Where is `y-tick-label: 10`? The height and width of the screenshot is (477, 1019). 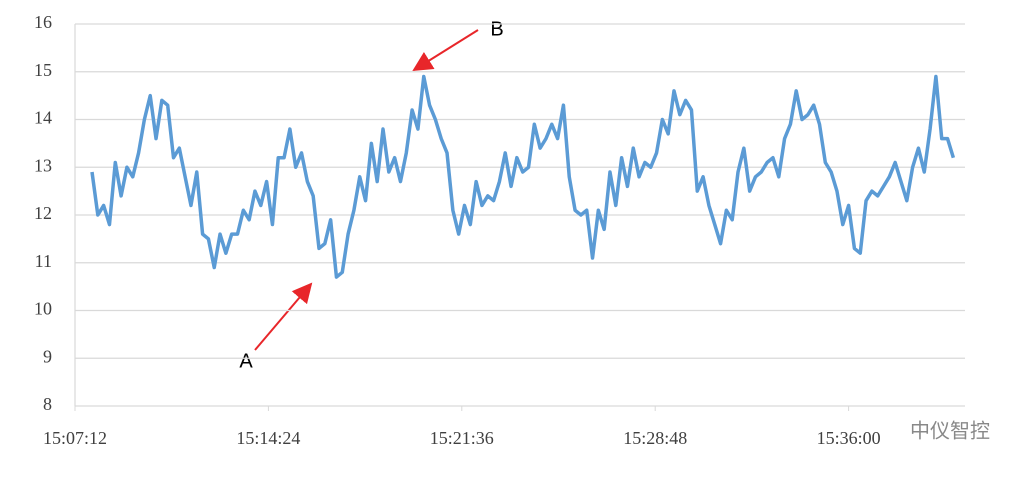
y-tick-label: 10 is located at coordinates (43, 309).